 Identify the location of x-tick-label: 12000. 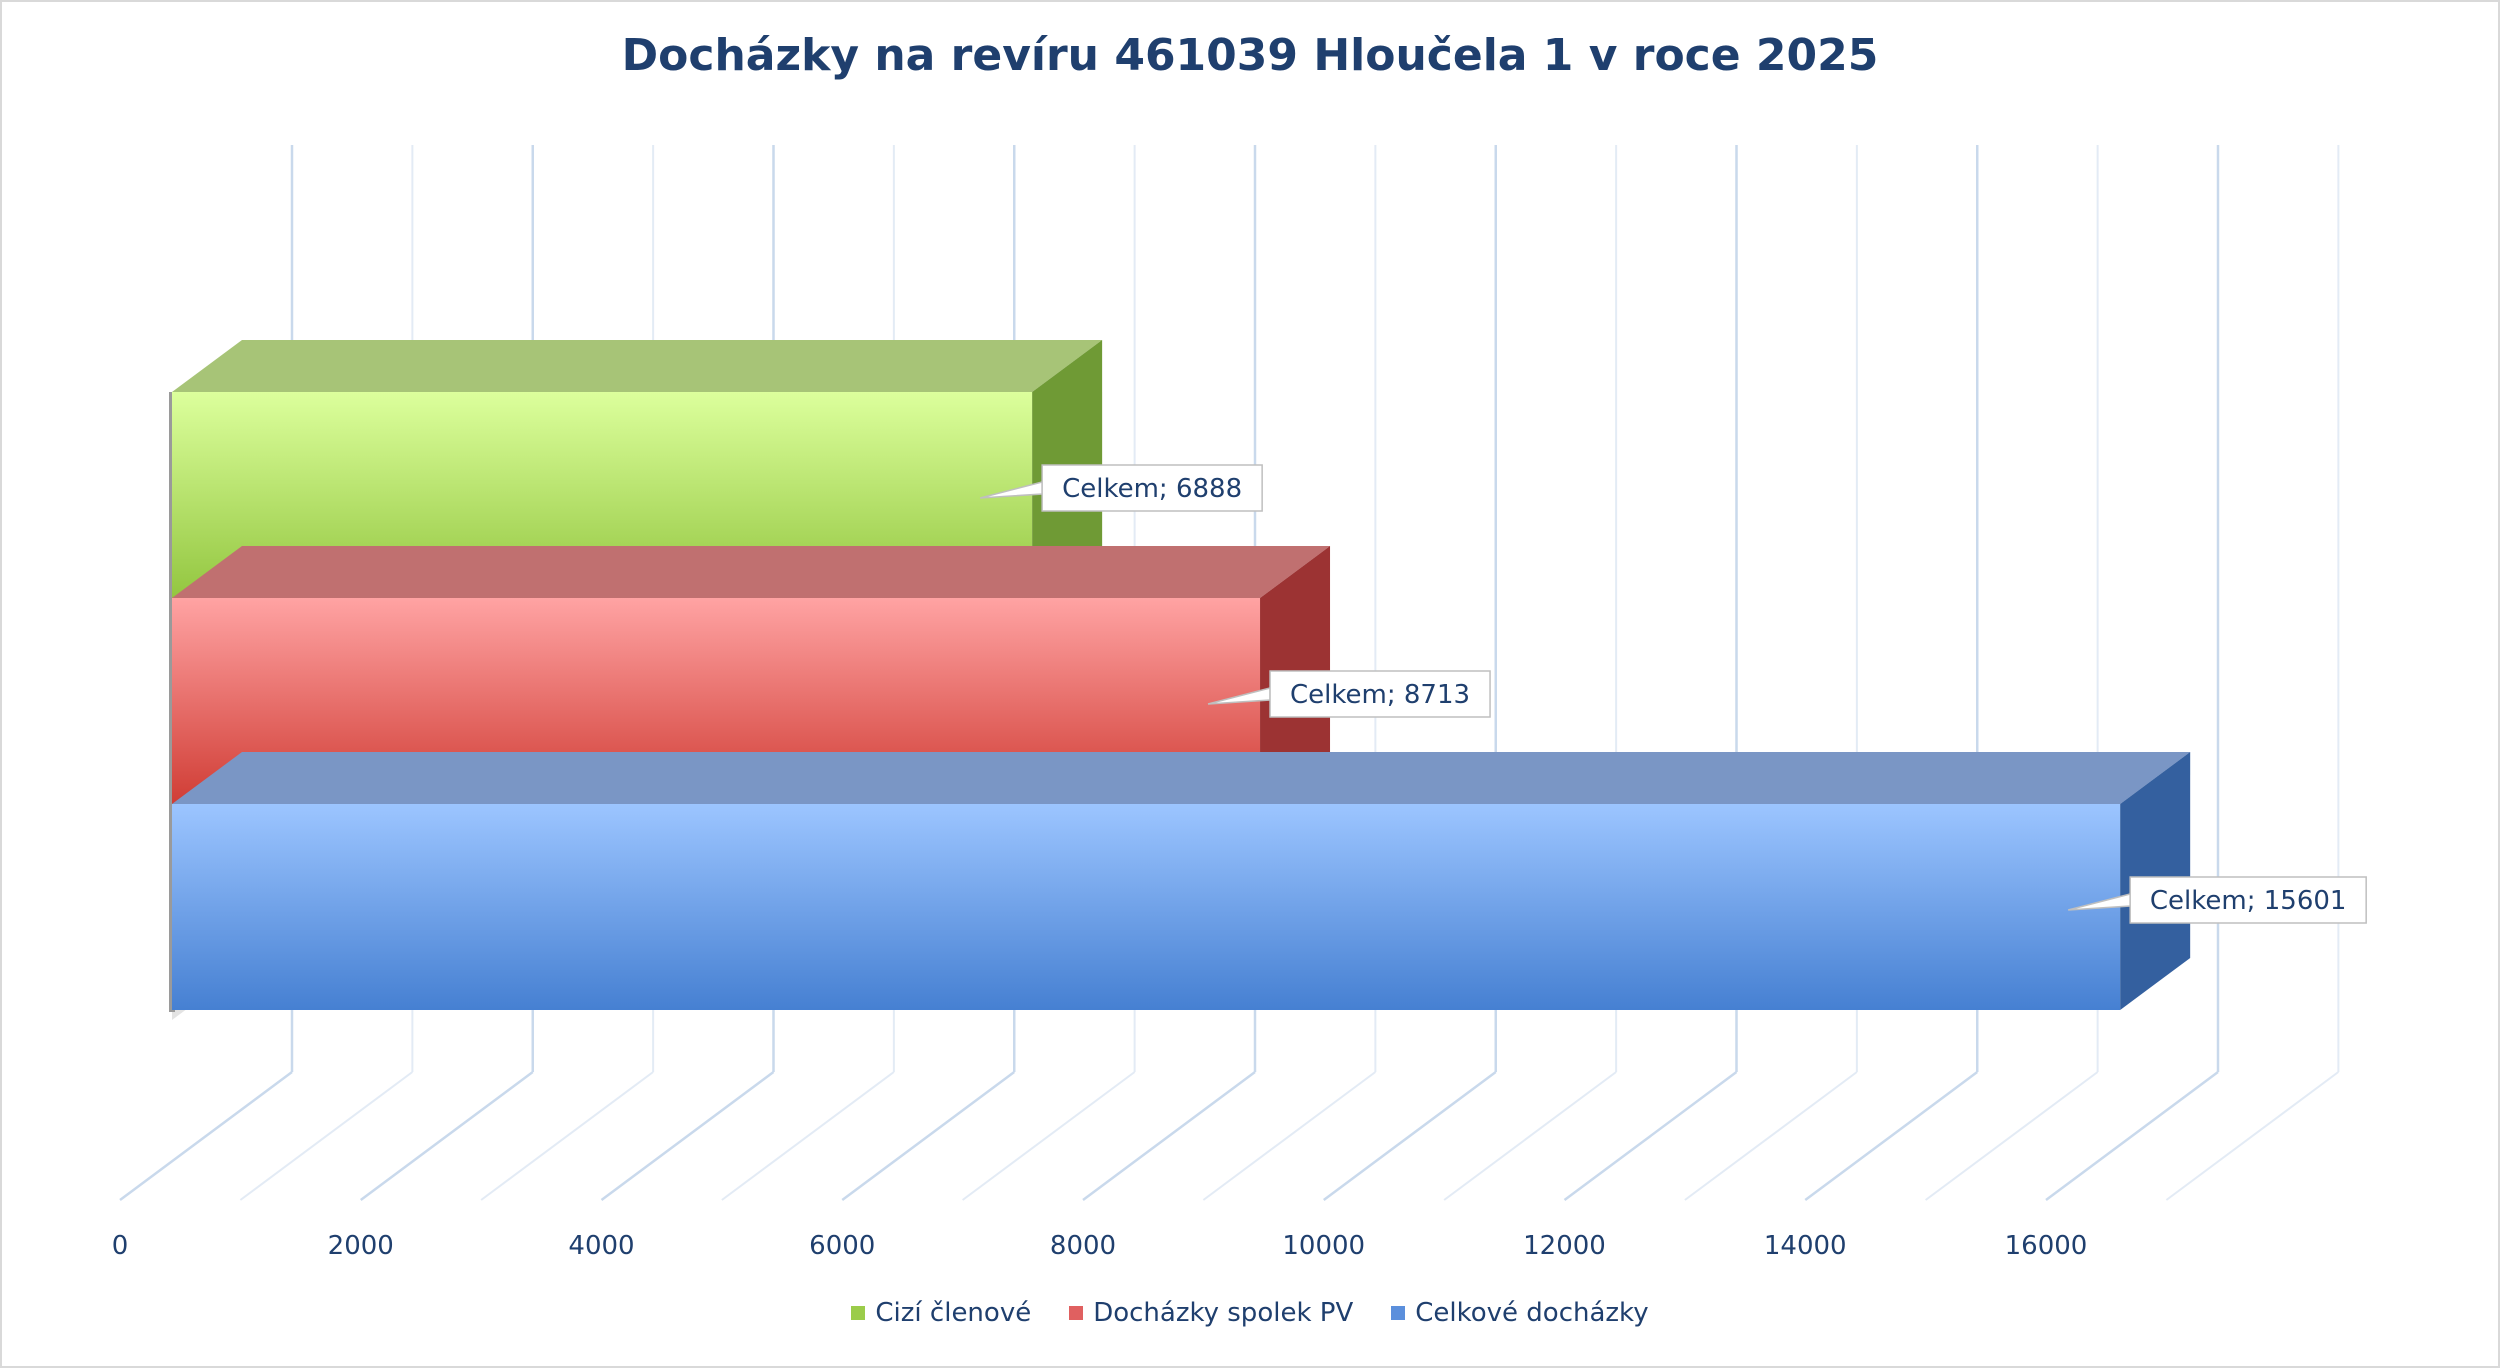
(1564, 1246).